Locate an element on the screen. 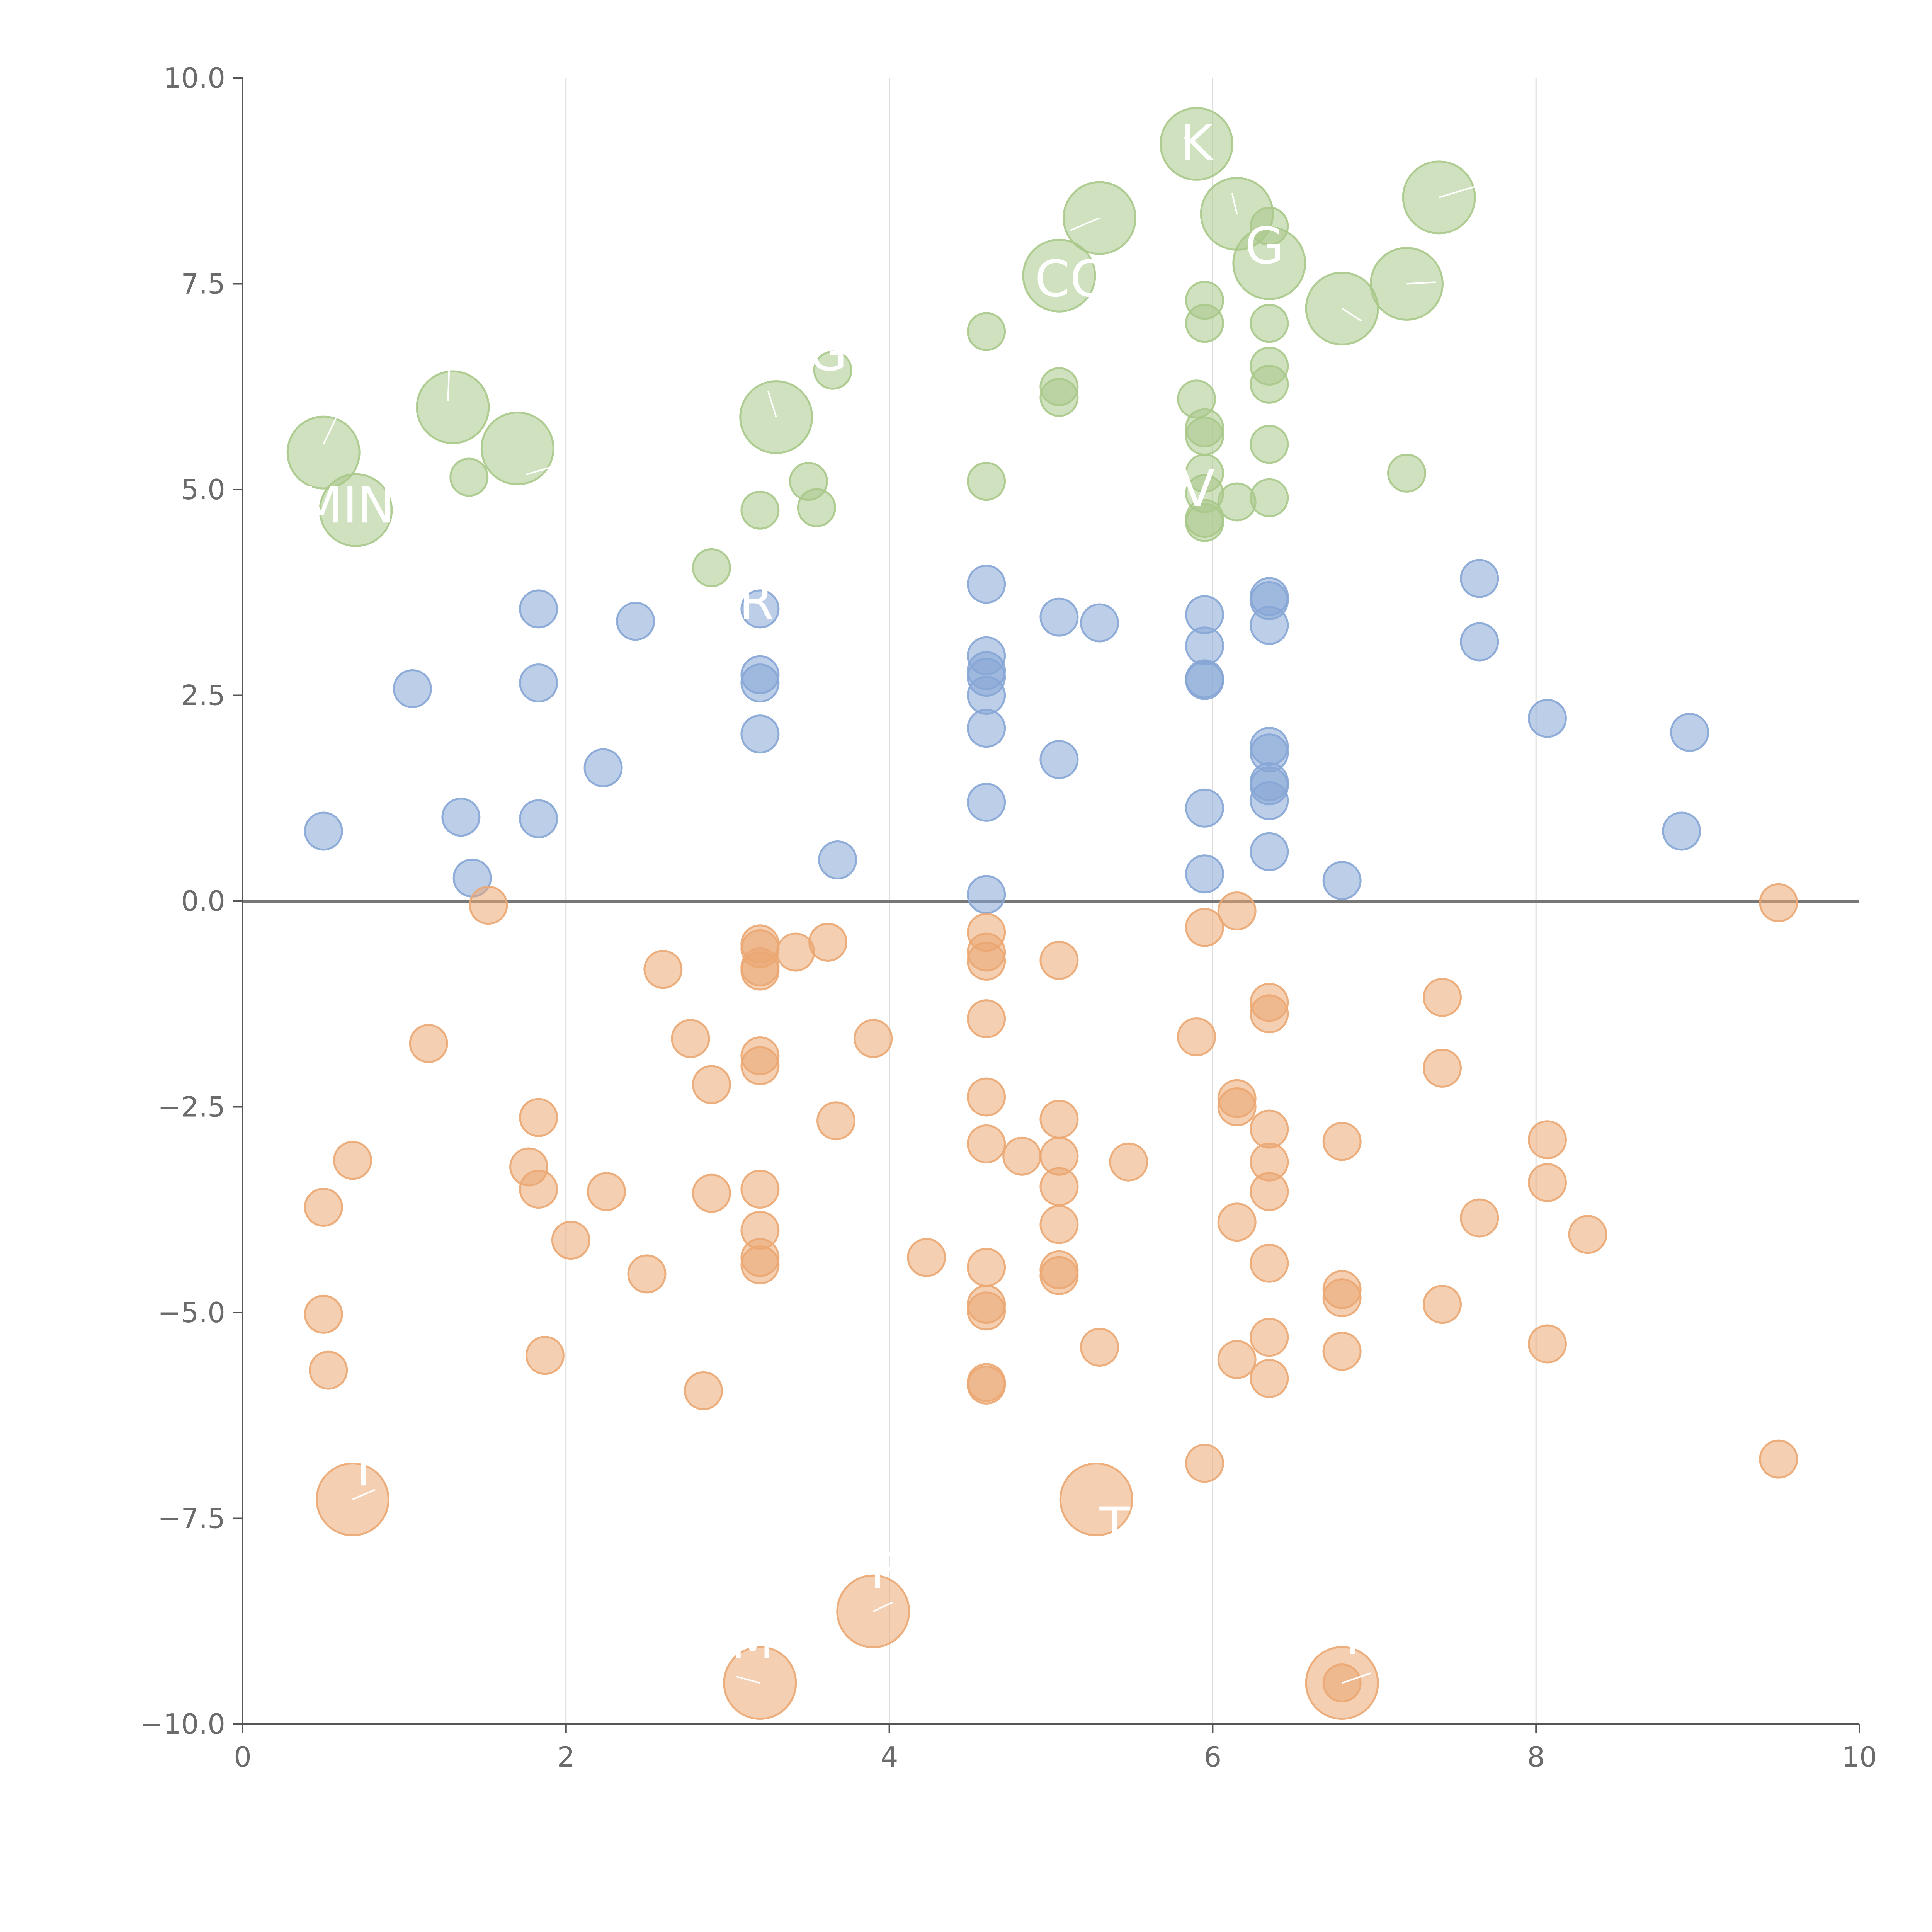 The height and width of the screenshot is (1932, 1932). x-tick-label: 10 is located at coordinates (1859, 1757).